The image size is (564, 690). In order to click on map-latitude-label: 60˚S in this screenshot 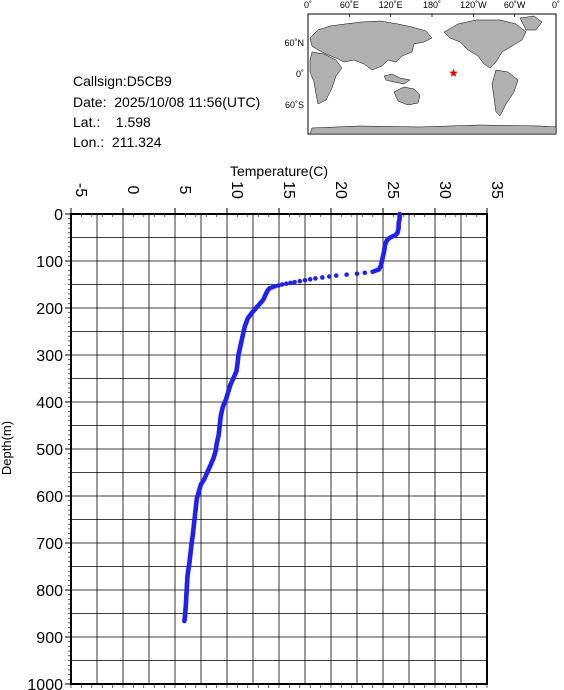, I will do `click(294, 105)`.